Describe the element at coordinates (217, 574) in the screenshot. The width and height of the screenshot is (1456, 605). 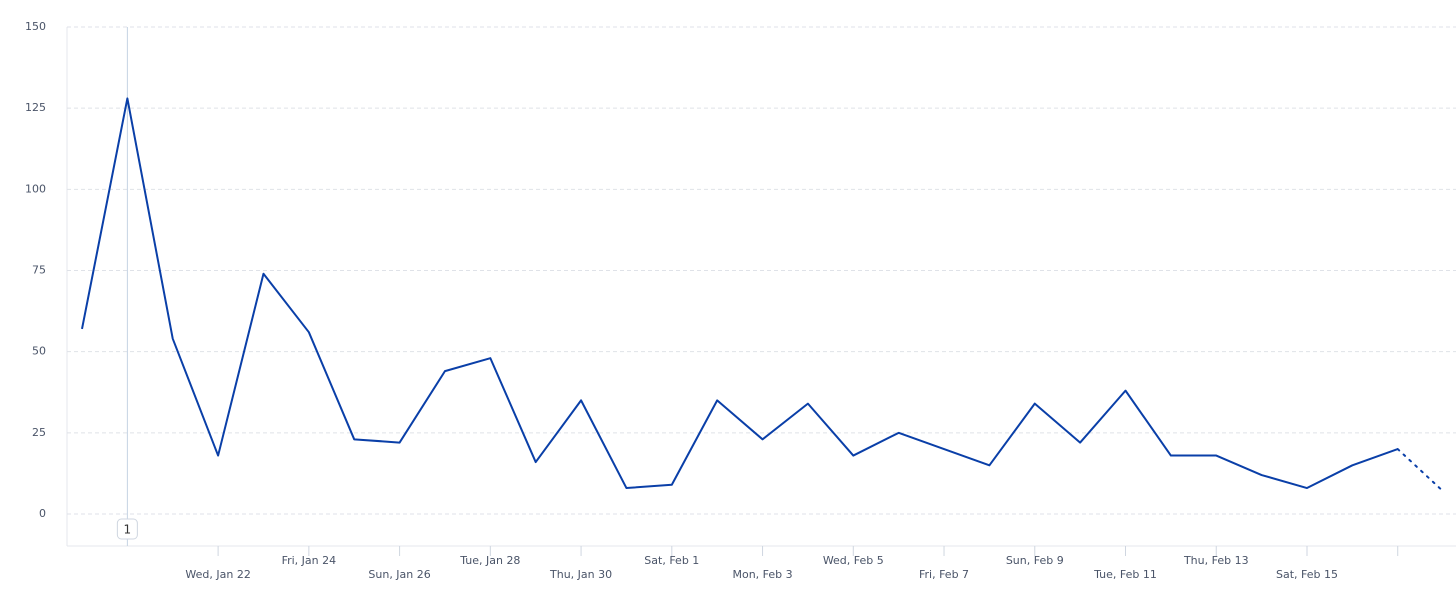
I see `x-tick-label: Wed, Jan 22` at that location.